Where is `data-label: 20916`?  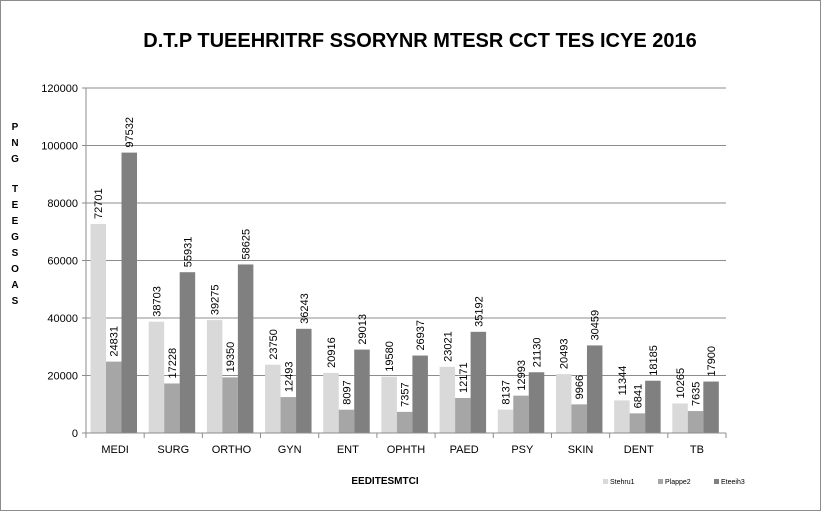 data-label: 20916 is located at coordinates (332, 352).